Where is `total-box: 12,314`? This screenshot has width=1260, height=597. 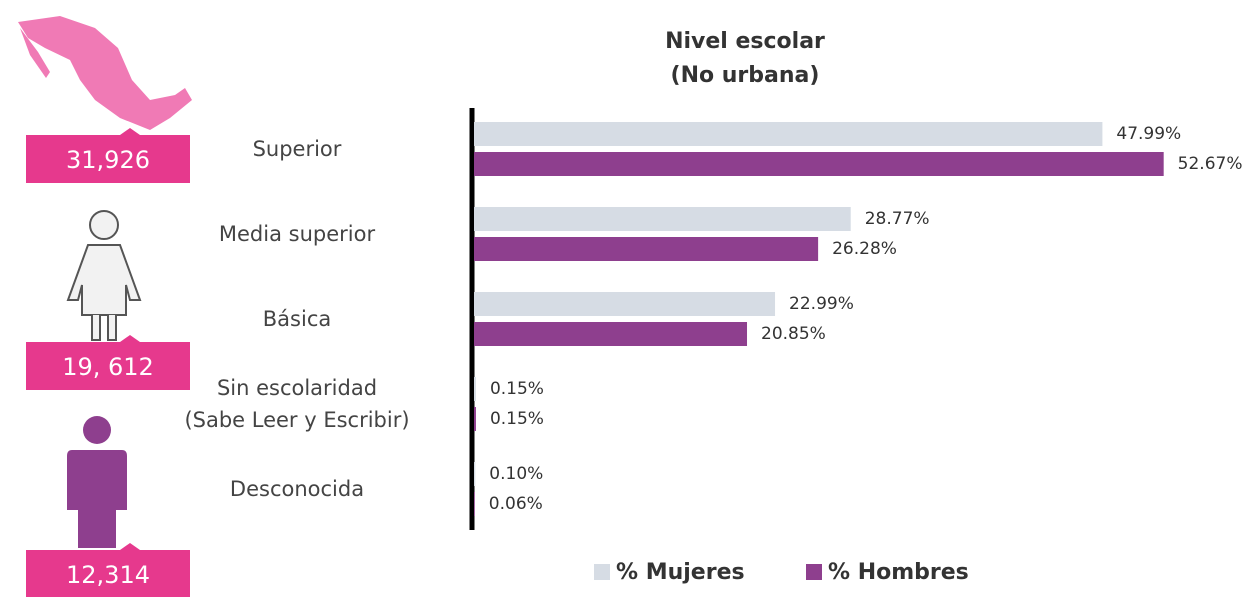
total-box: 12,314 is located at coordinates (108, 573).